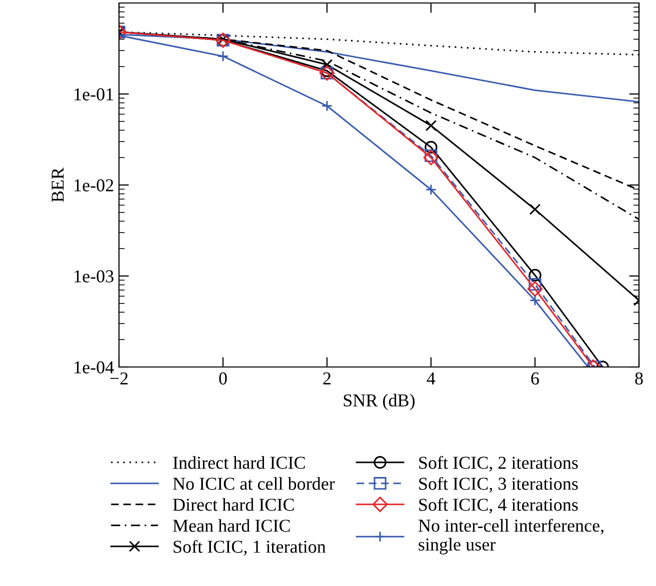 This screenshot has width=656, height=586. I want to click on legend-label: Soft ICIC, 1 iteration, so click(250, 548).